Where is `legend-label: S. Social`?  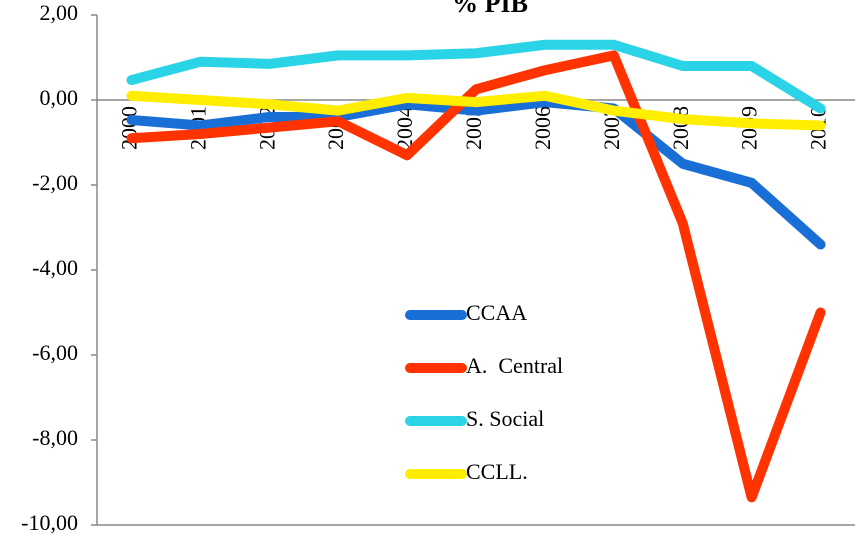
legend-label: S. Social is located at coordinates (505, 418).